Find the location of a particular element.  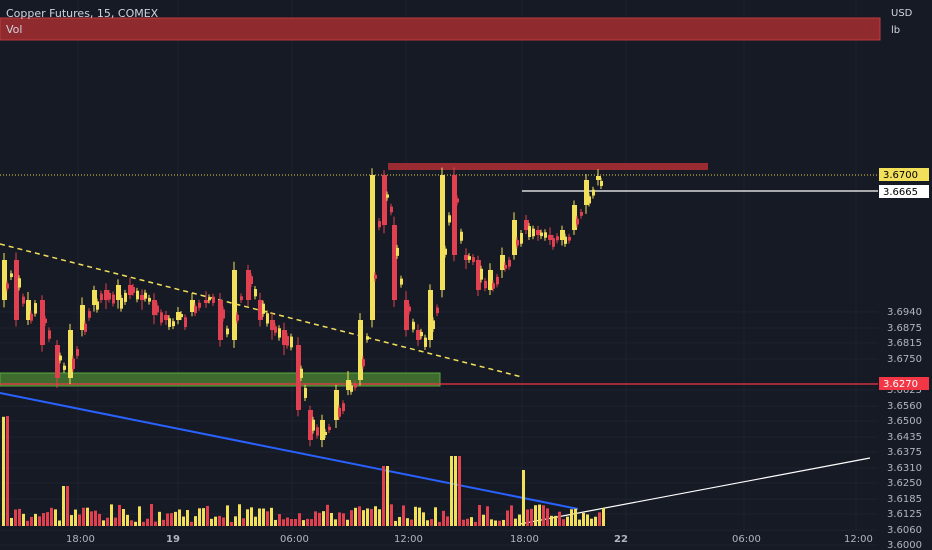

resistance-zone-box is located at coordinates (548, 166).